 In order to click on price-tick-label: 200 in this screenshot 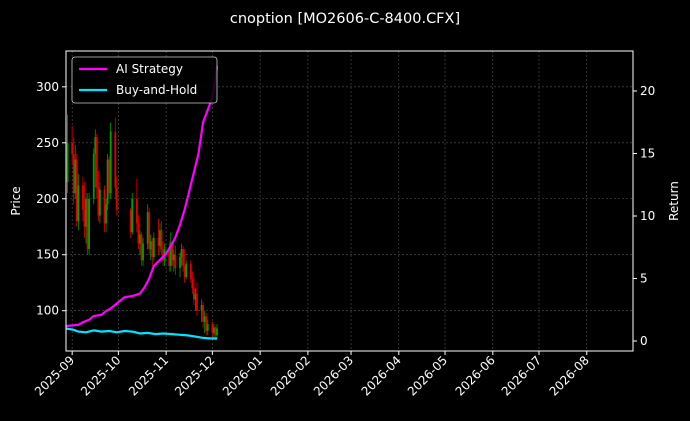, I will do `click(47, 199)`.